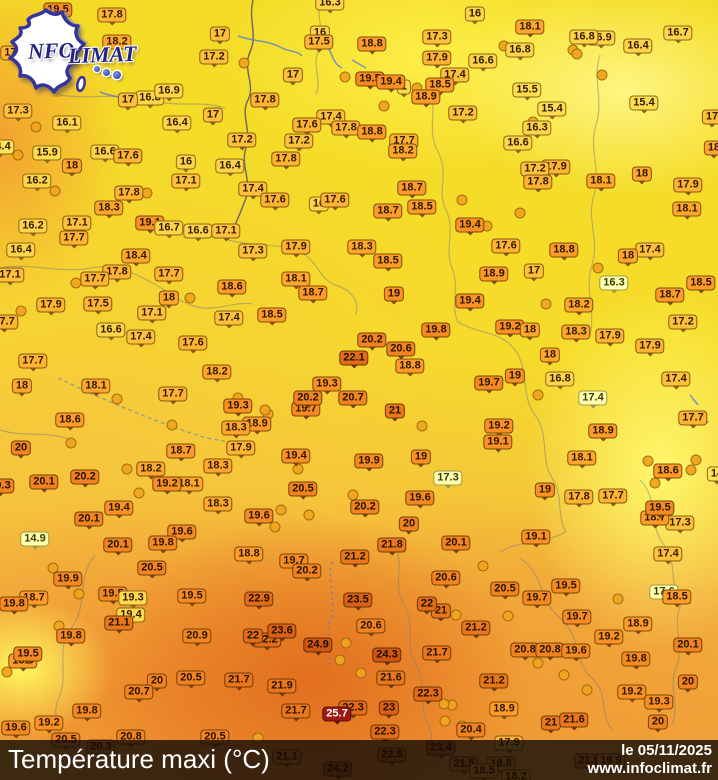  I want to click on temp-label: 16.1, so click(67, 124).